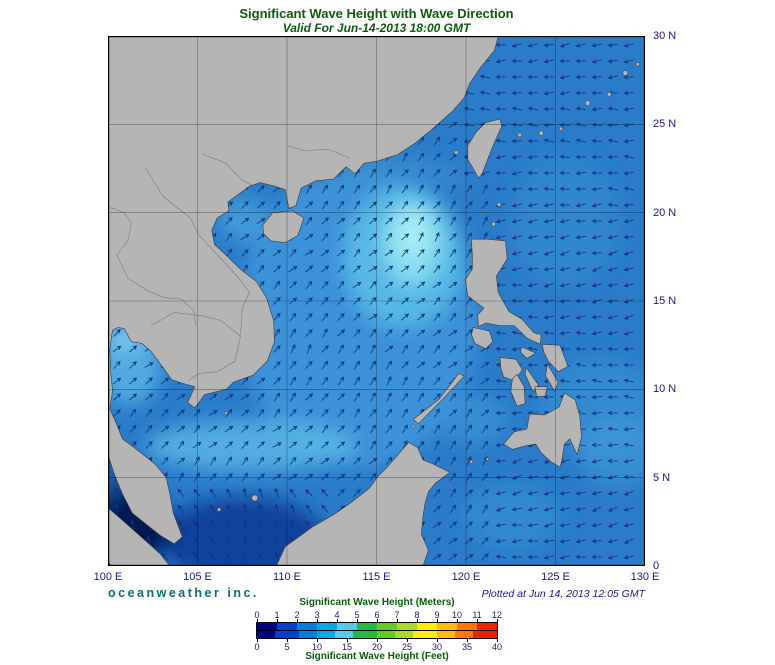 The height and width of the screenshot is (665, 775). Describe the element at coordinates (376, 577) in the screenshot. I see `lon-tick-label: 115 E` at that location.